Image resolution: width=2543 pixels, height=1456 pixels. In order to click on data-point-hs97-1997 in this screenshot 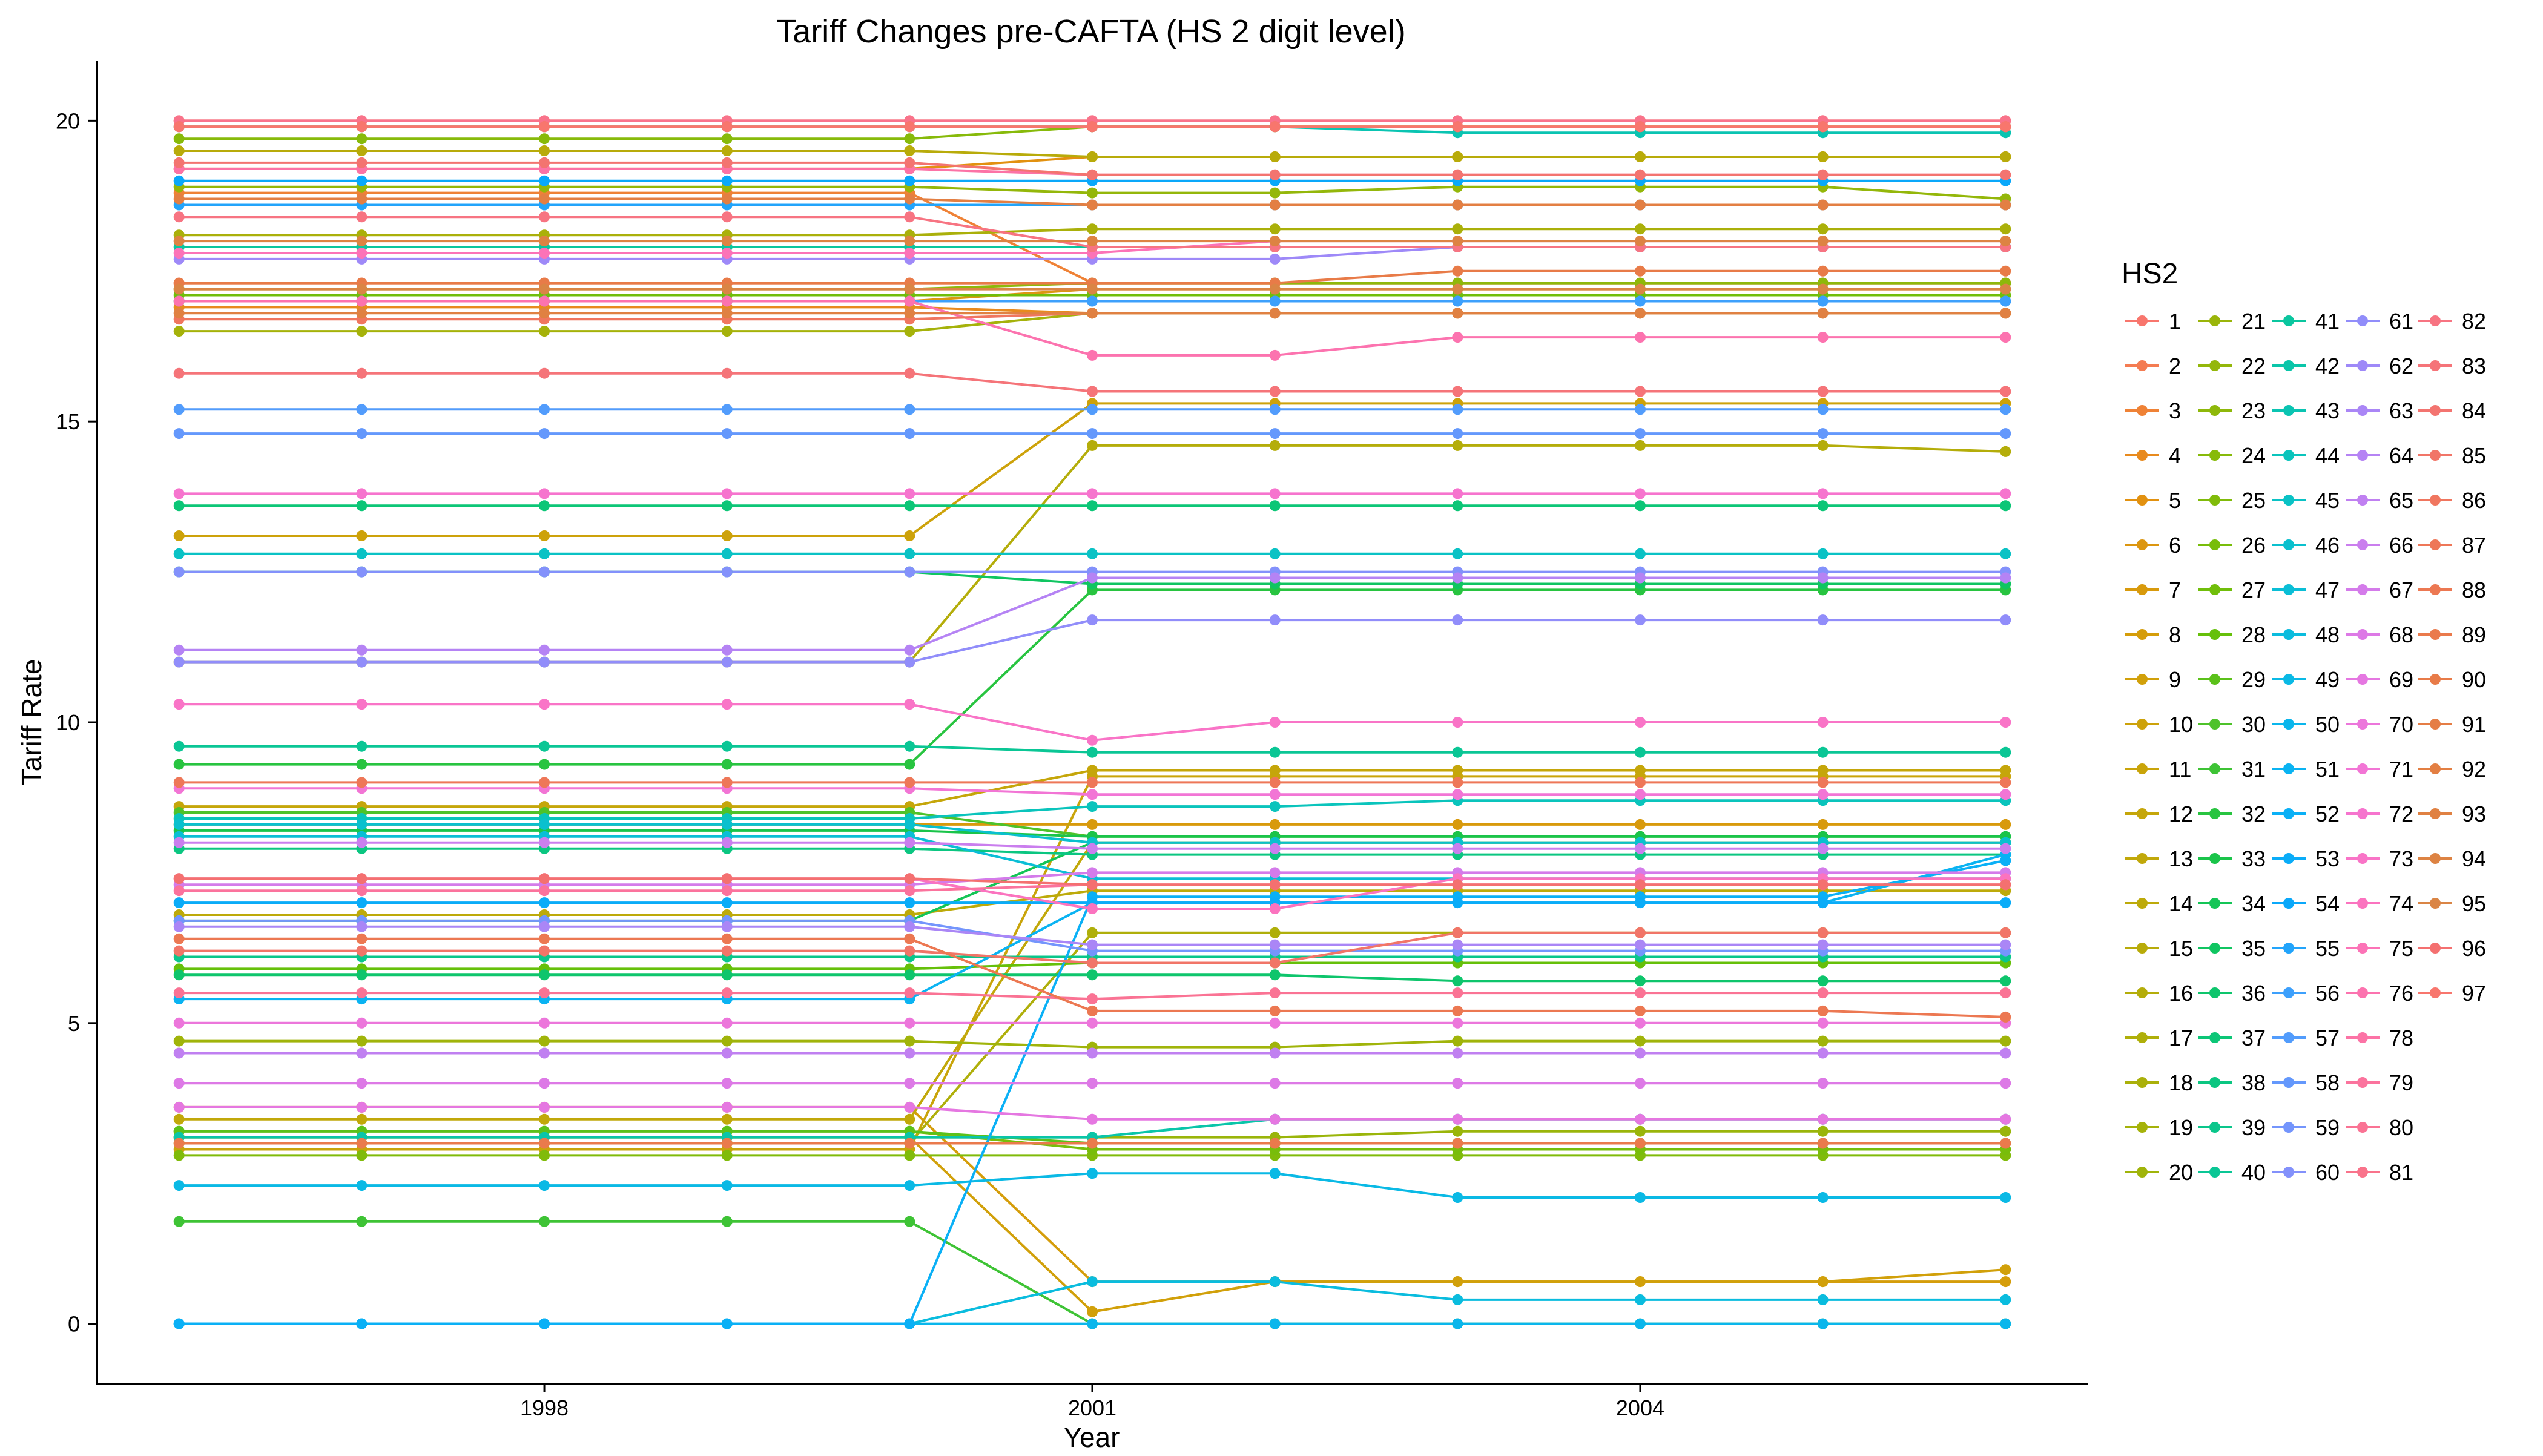, I will do `click(362, 127)`.